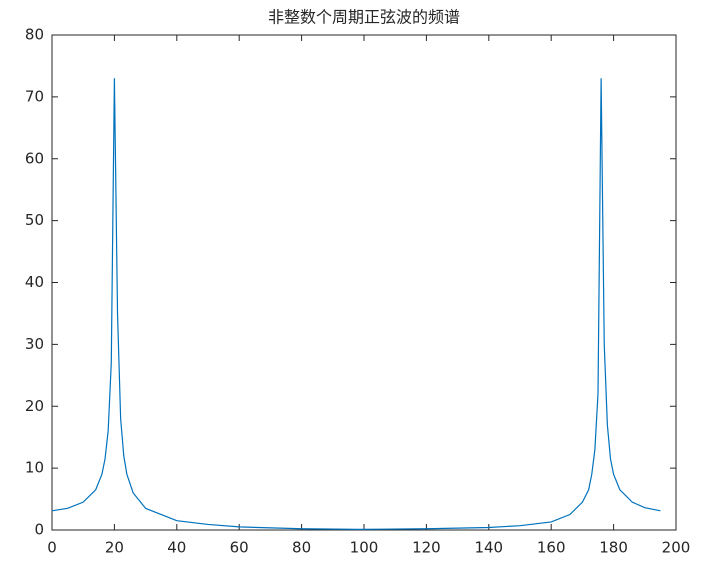 This screenshot has height=569, width=716. I want to click on y-tick-label: 30, so click(34, 344).